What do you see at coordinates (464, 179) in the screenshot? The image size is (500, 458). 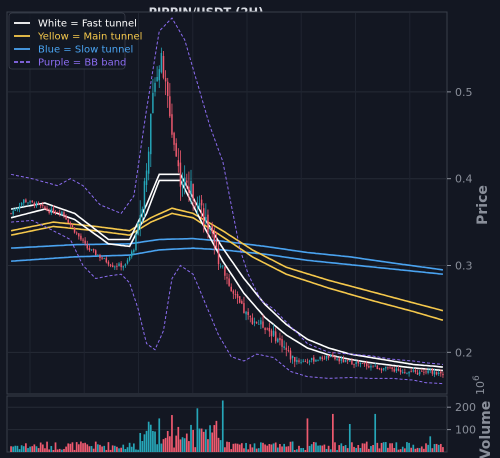 I see `price-tick-label: 0.4` at bounding box center [464, 179].